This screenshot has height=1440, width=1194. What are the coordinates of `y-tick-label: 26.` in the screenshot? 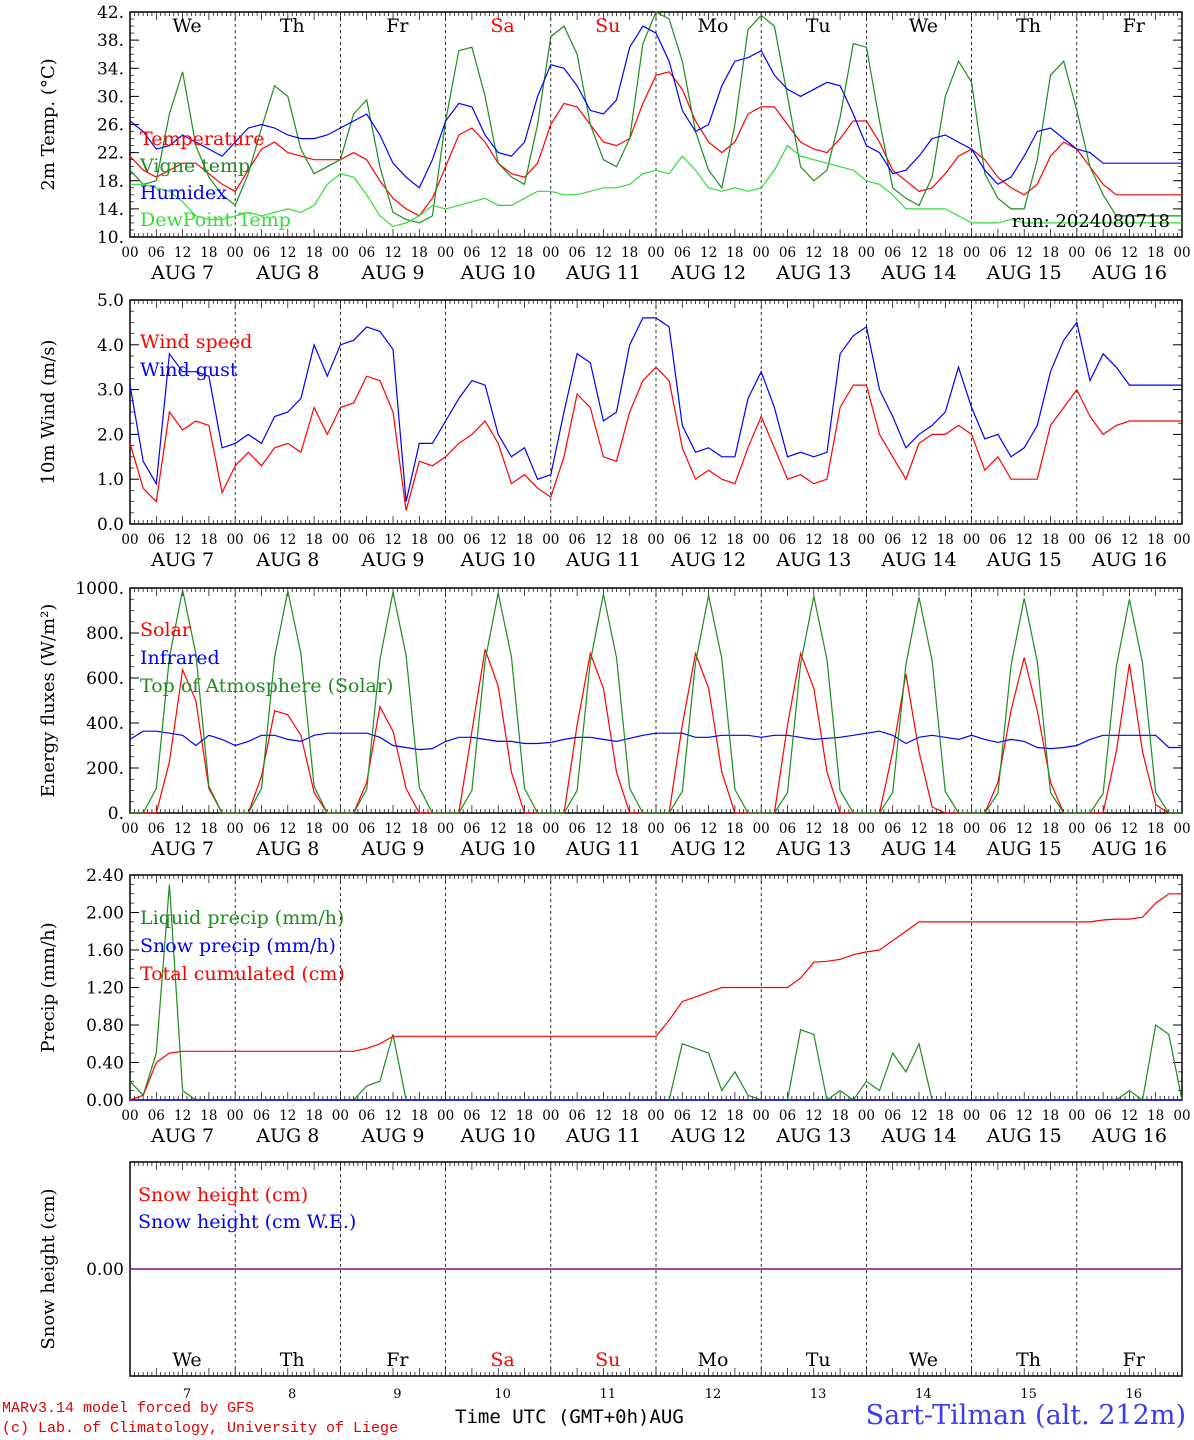 It's located at (110, 126).